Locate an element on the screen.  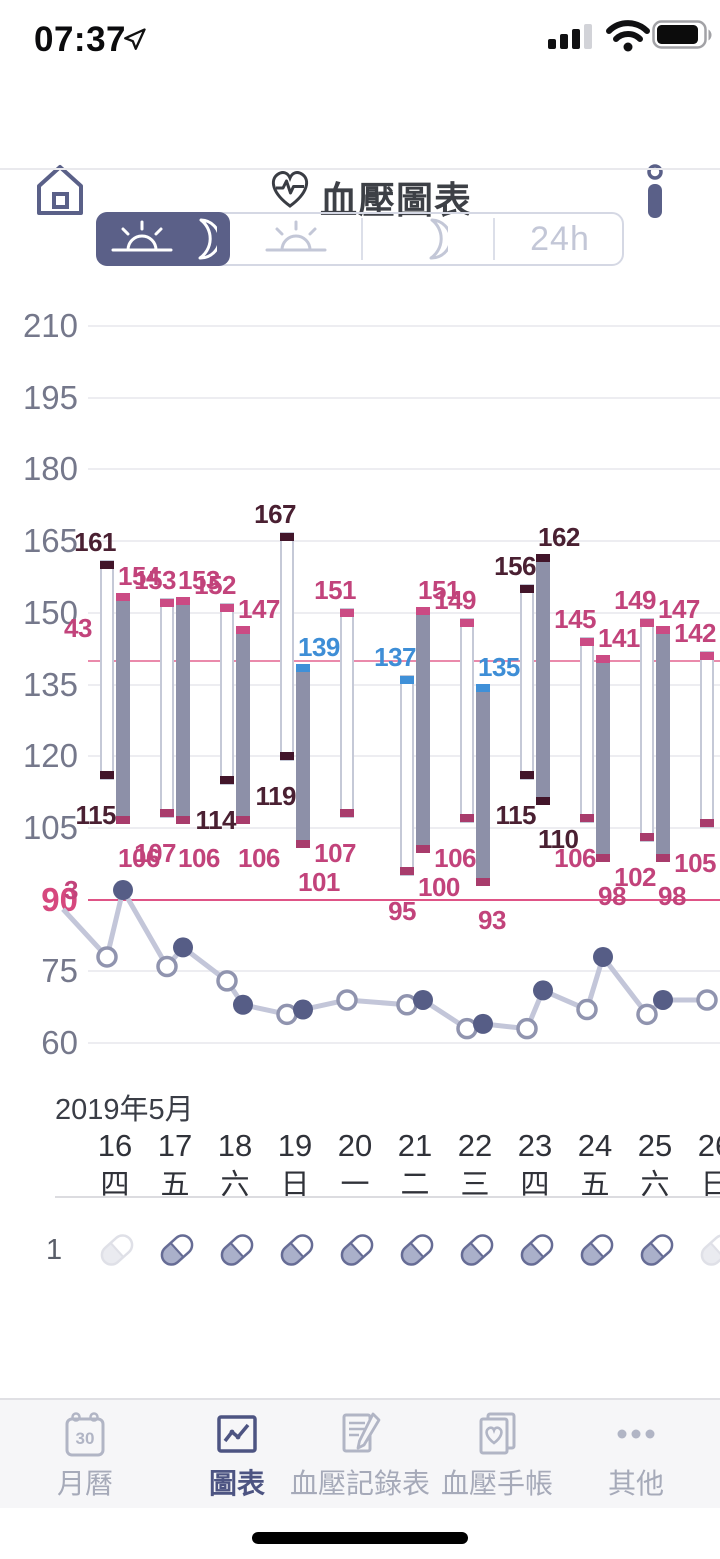
diastolic-value-label: 105 is located at coordinates (695, 862).